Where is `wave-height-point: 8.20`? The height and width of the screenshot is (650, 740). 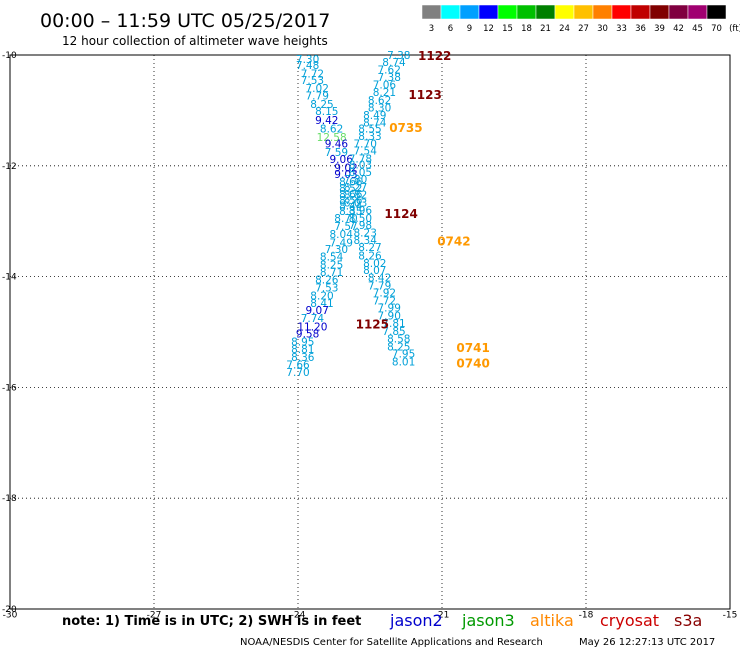 wave-height-point: 8.20 is located at coordinates (321, 296).